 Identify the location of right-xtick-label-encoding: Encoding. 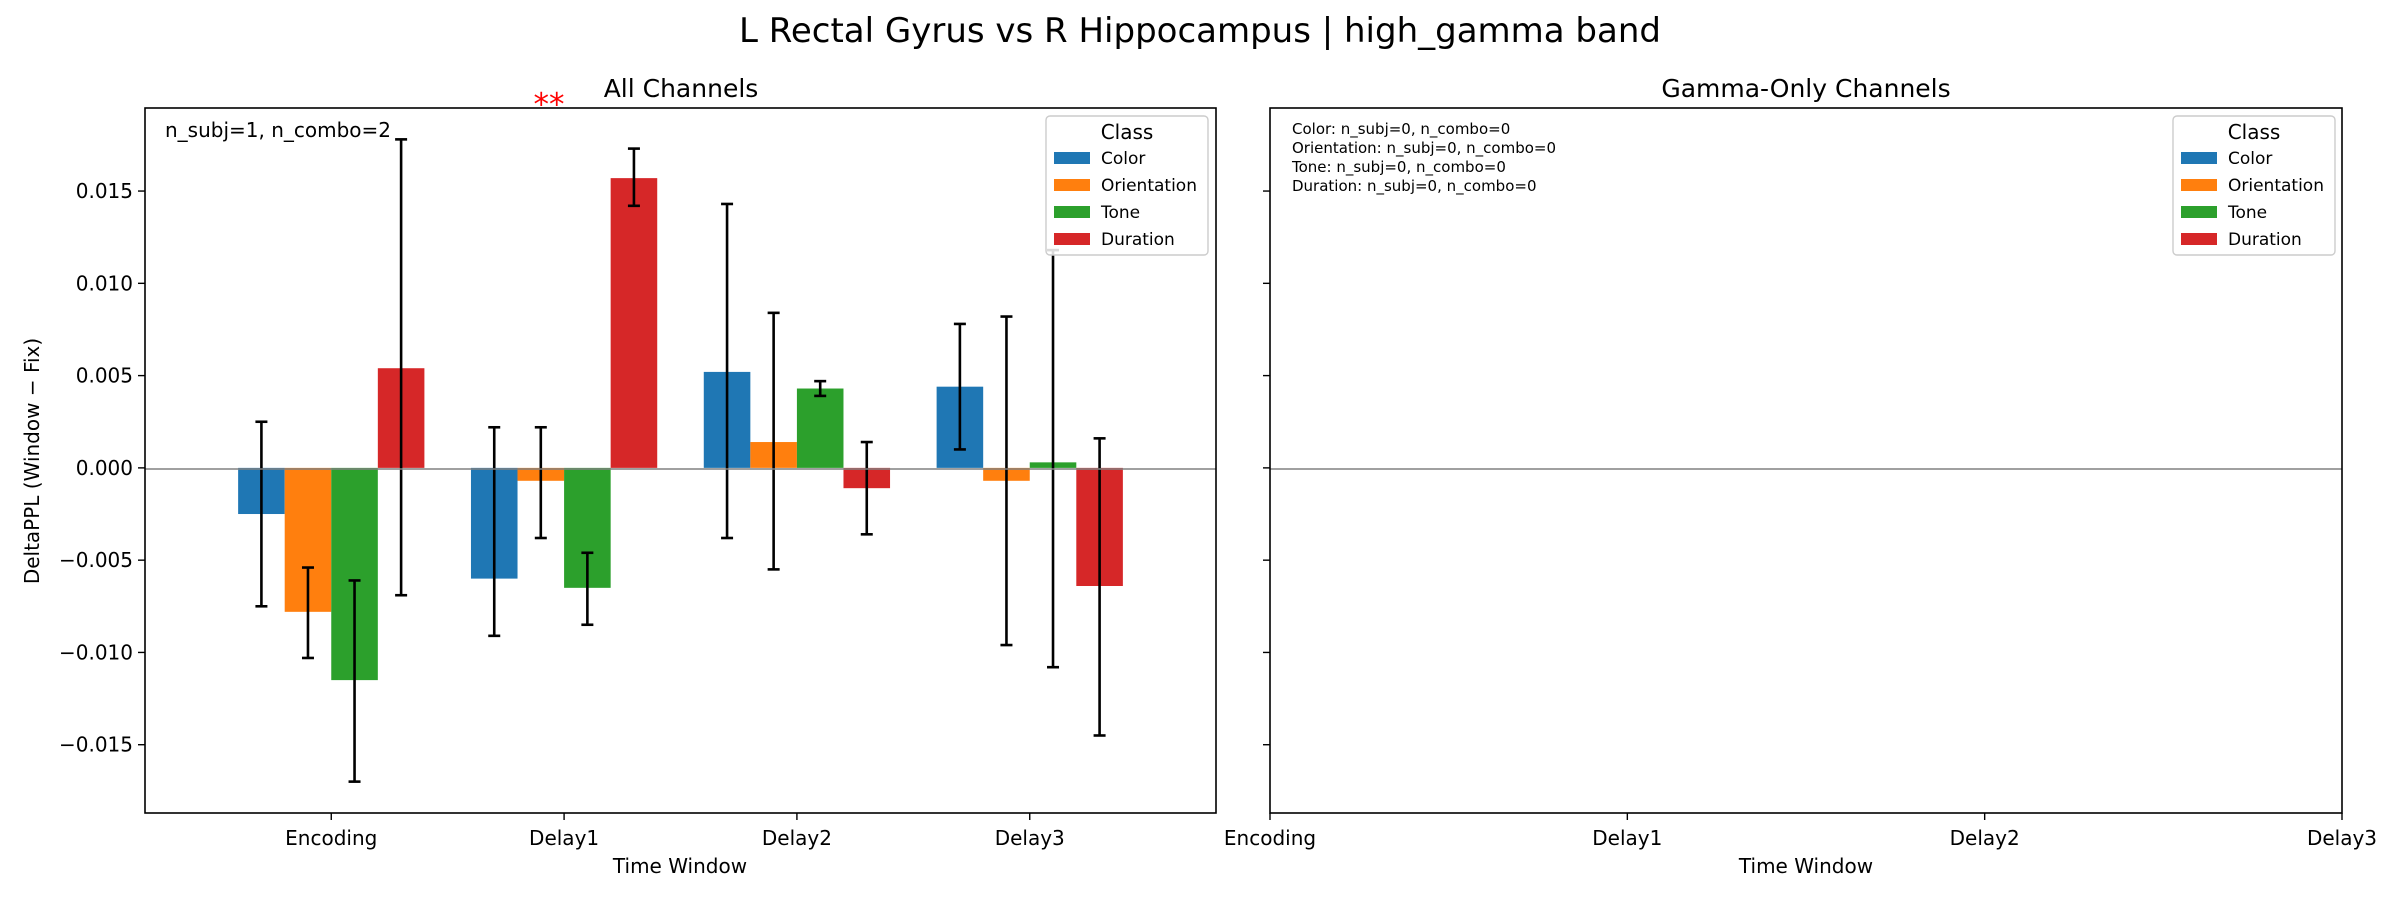
(1270, 838).